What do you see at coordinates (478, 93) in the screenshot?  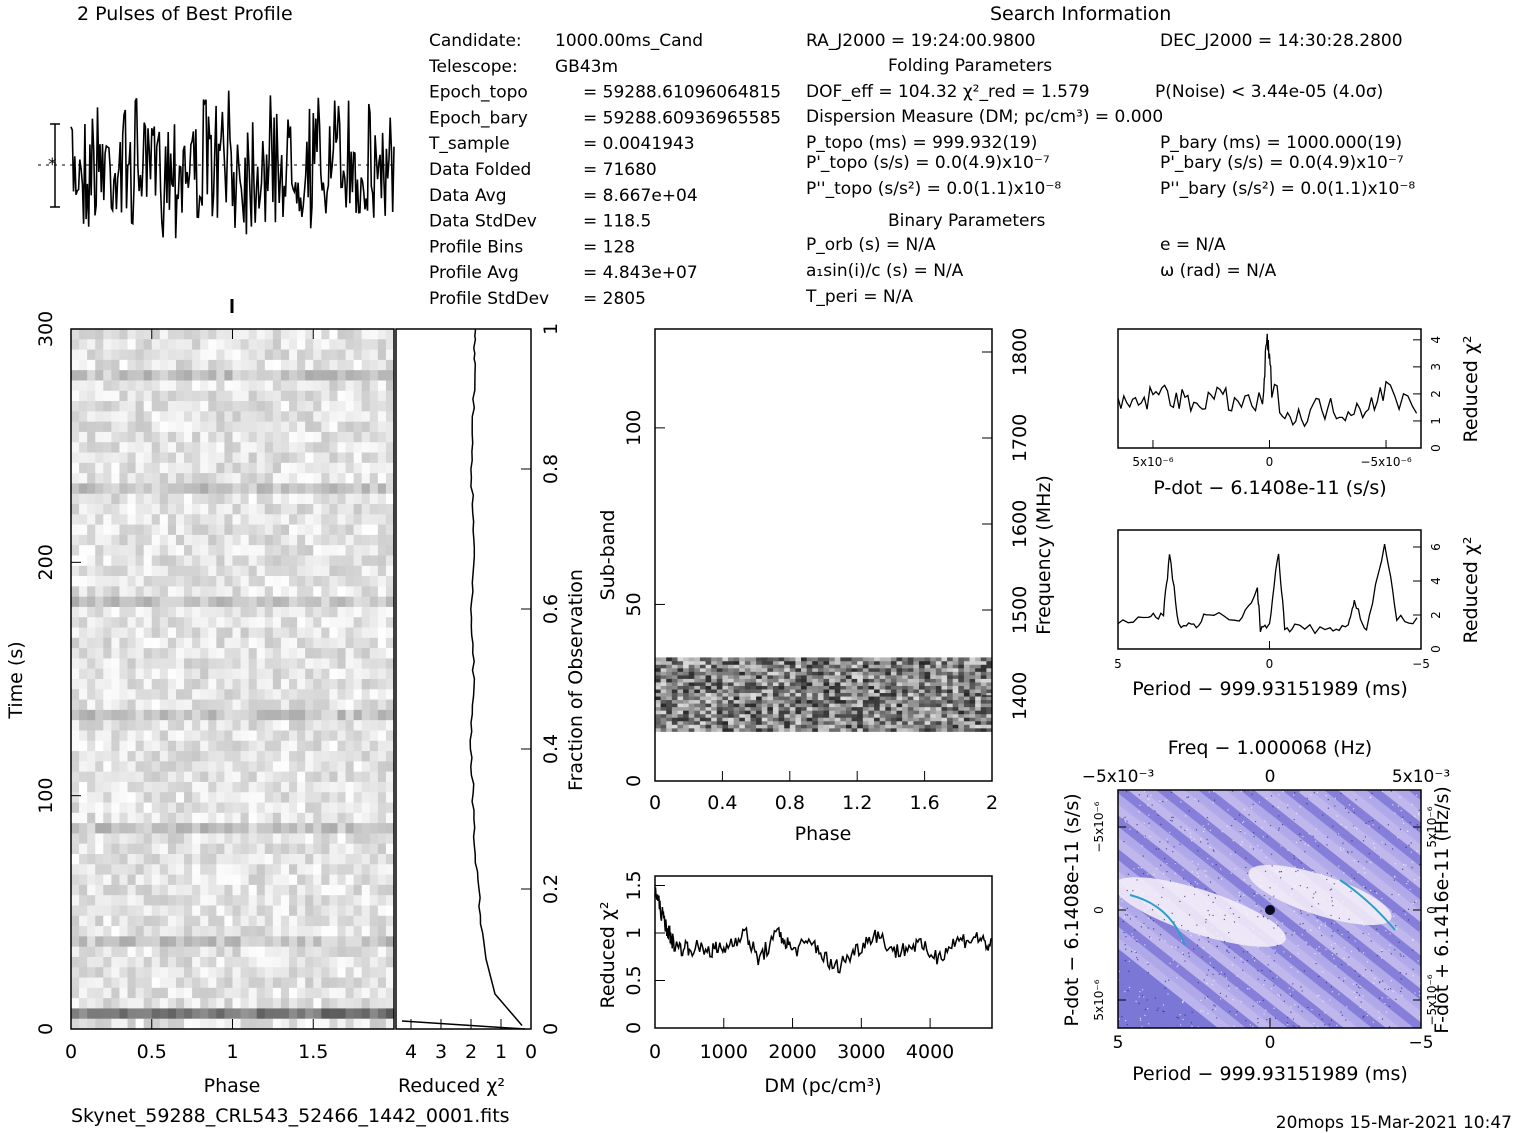 I see `info-label-2: Epoch_topo` at bounding box center [478, 93].